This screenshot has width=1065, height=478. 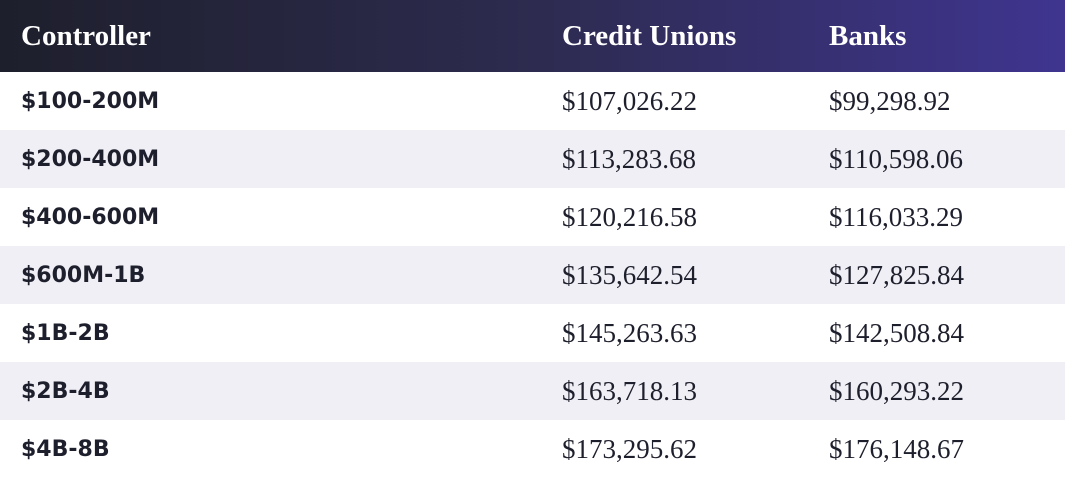 What do you see at coordinates (896, 216) in the screenshot?
I see `value-cell: $116,033.29` at bounding box center [896, 216].